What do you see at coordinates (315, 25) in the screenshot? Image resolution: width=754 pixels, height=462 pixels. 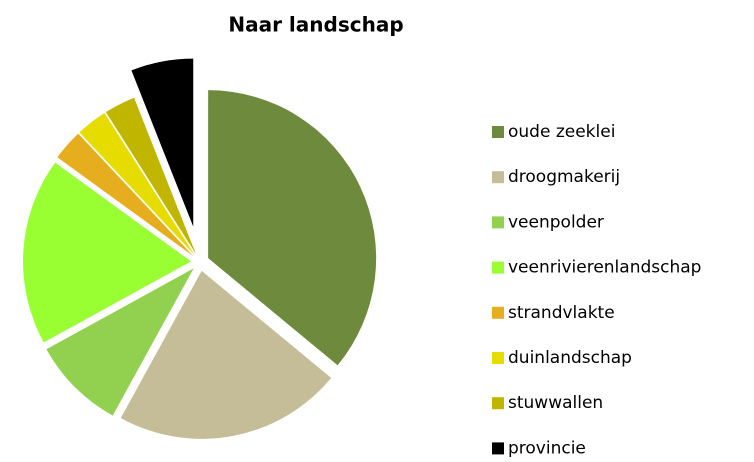 I see `chart-title: Naar landschap` at bounding box center [315, 25].